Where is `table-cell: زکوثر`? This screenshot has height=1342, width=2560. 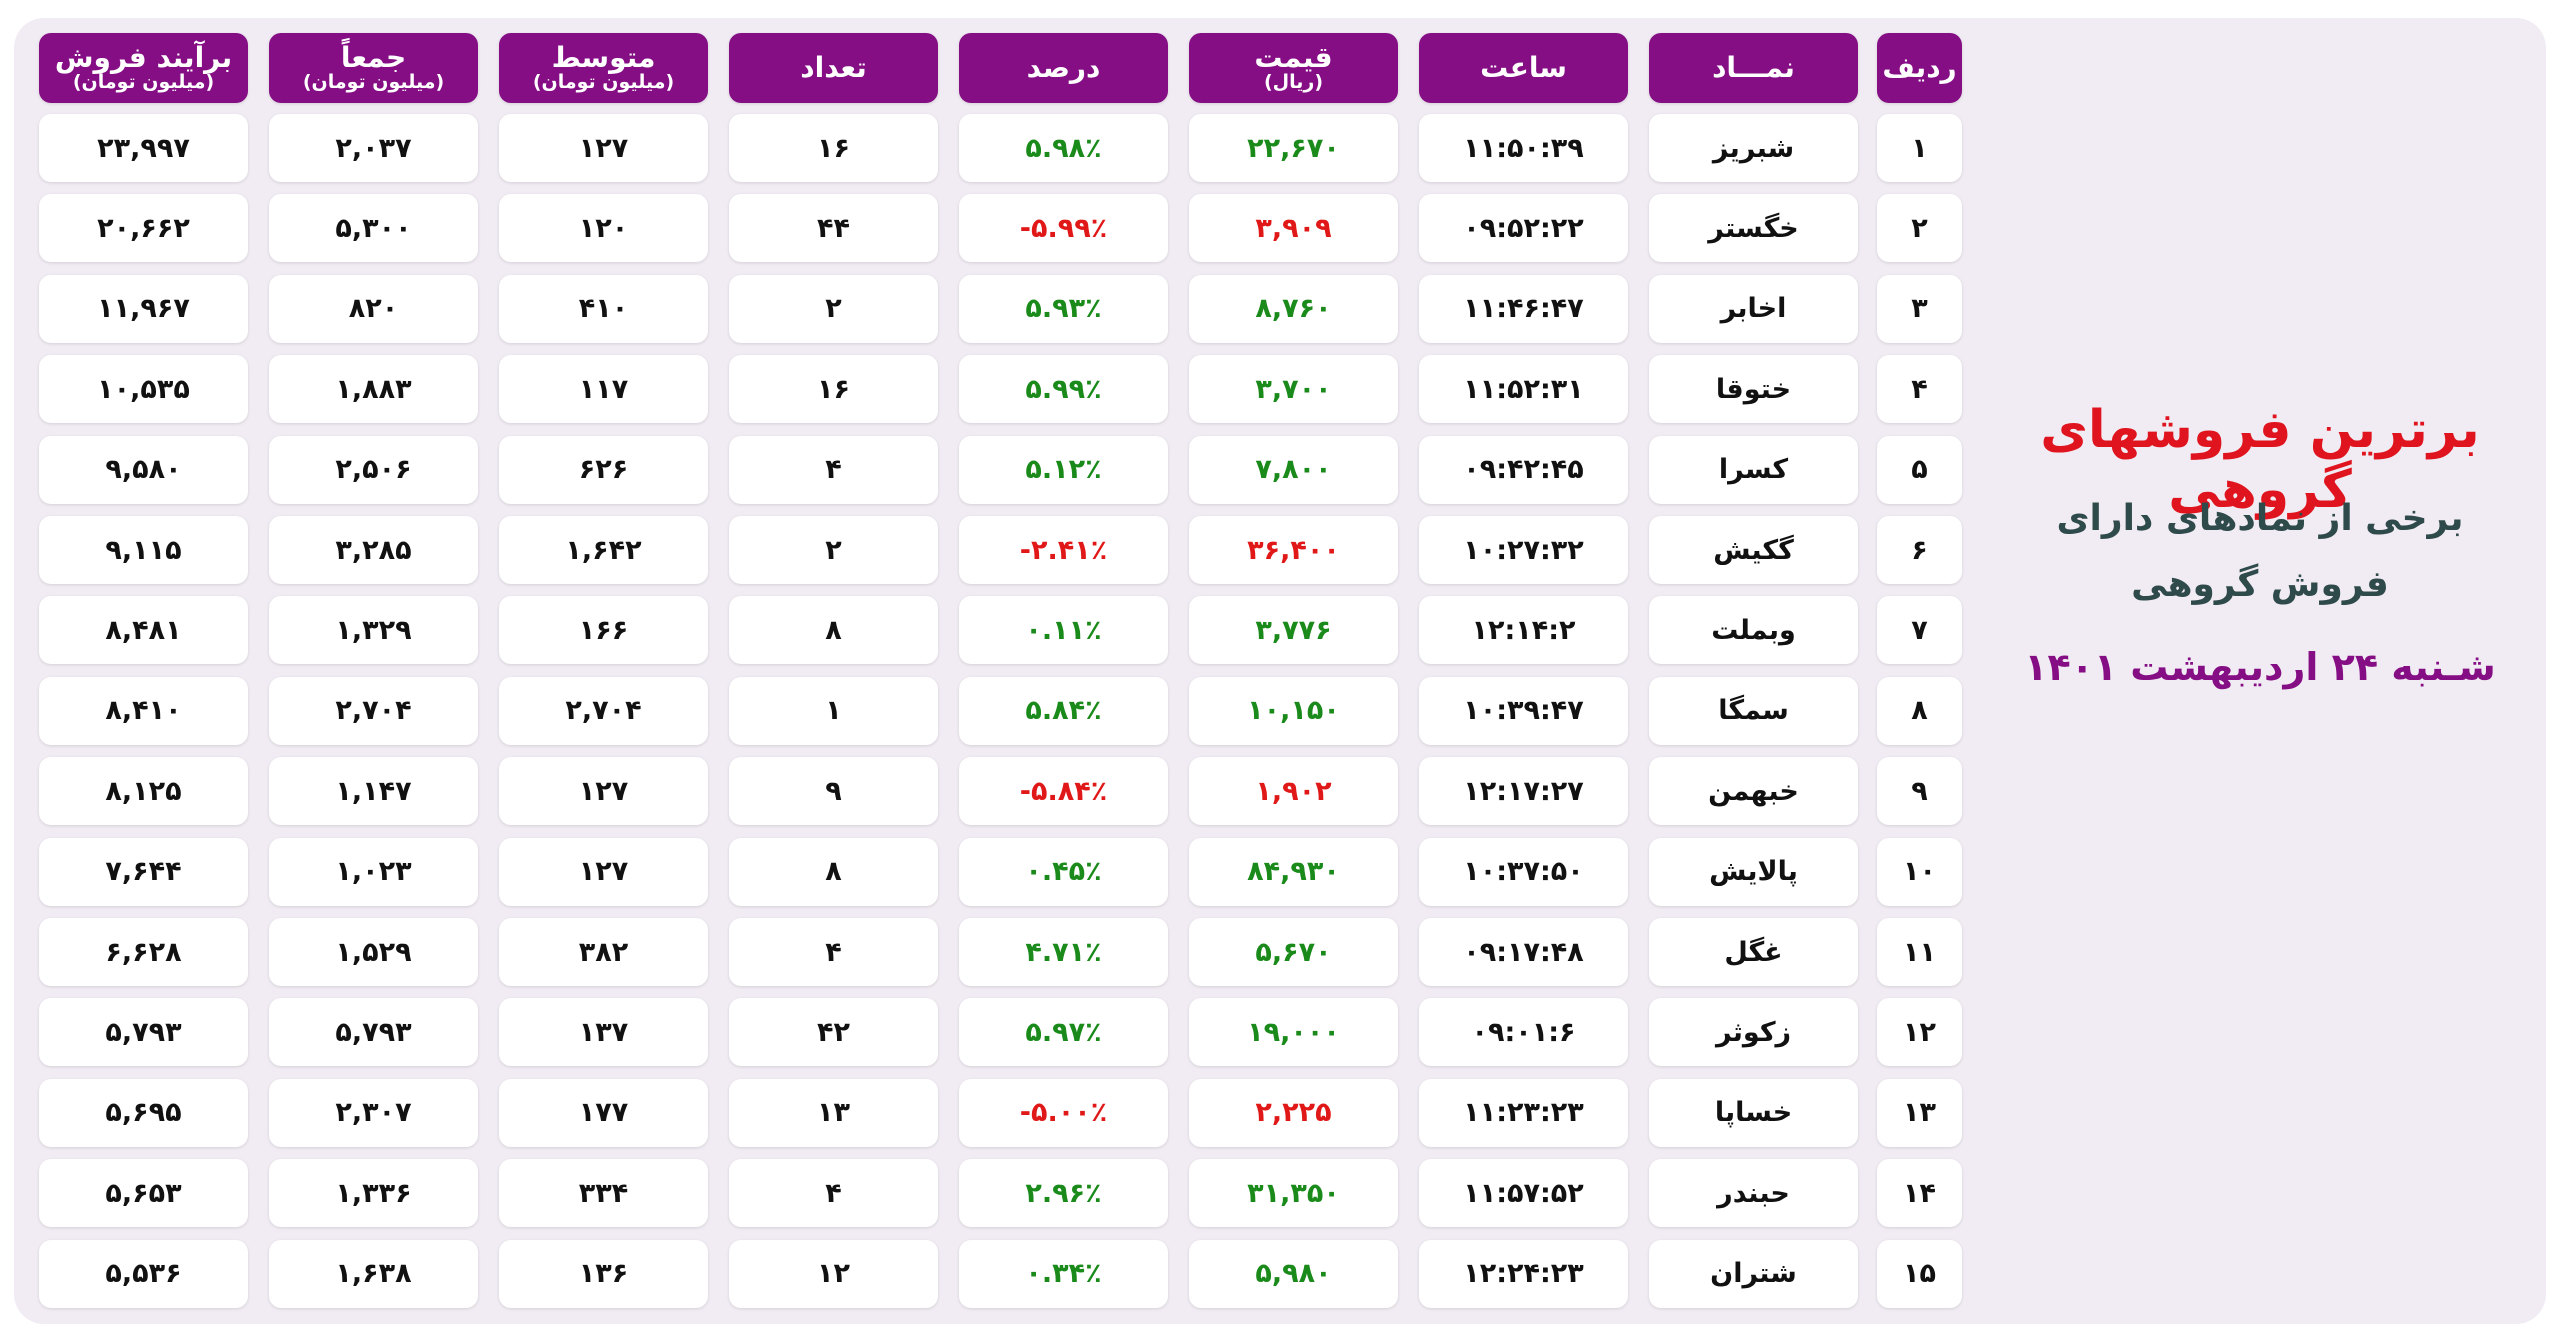 table-cell: زکوثر is located at coordinates (1753, 1032).